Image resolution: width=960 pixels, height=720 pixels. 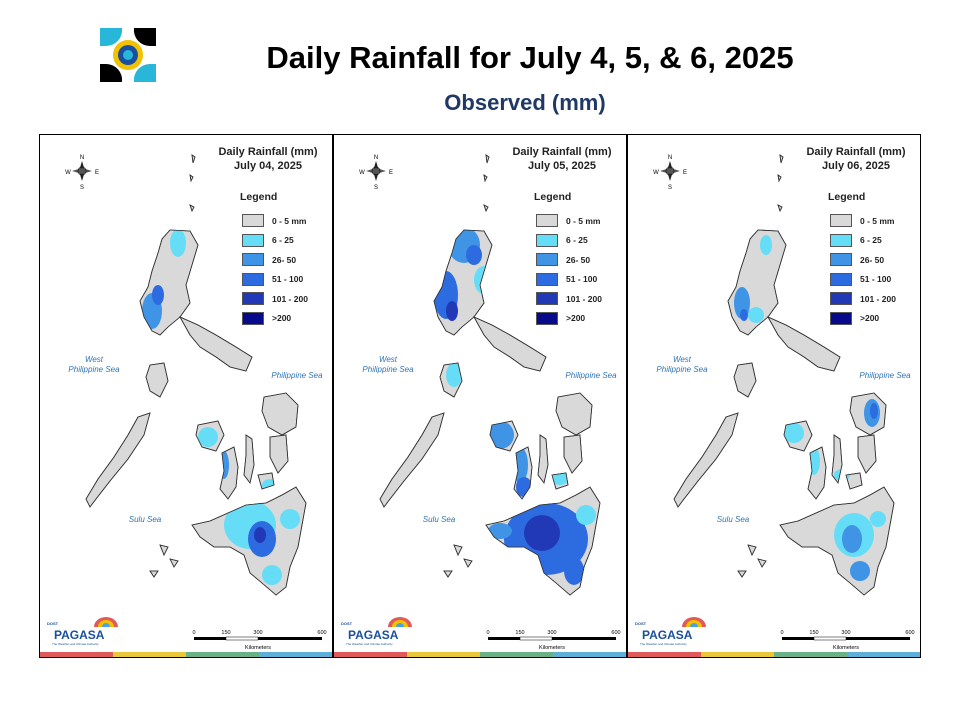 I want to click on svg-text:The Weather and Climate Author: The Weather and Climate Authority, so click(x=663, y=644).